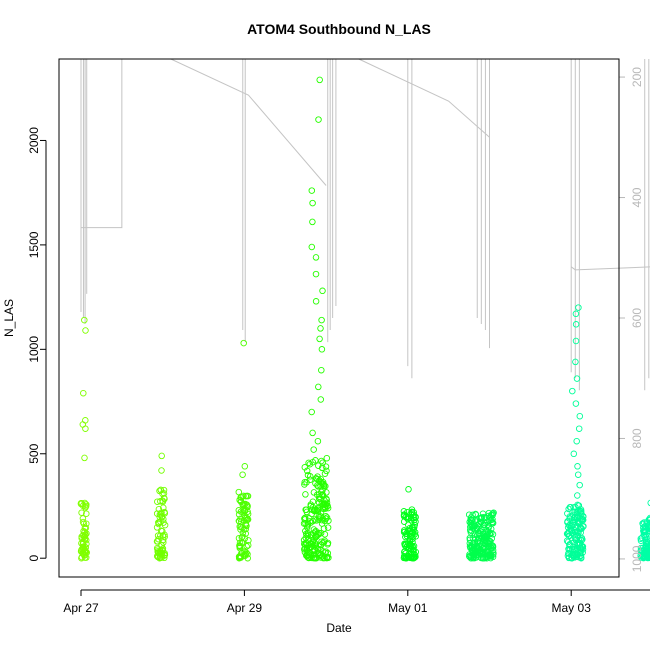 Image resolution: width=650 pixels, height=650 pixels. What do you see at coordinates (34, 453) in the screenshot?
I see `y-tick-label: 500` at bounding box center [34, 453].